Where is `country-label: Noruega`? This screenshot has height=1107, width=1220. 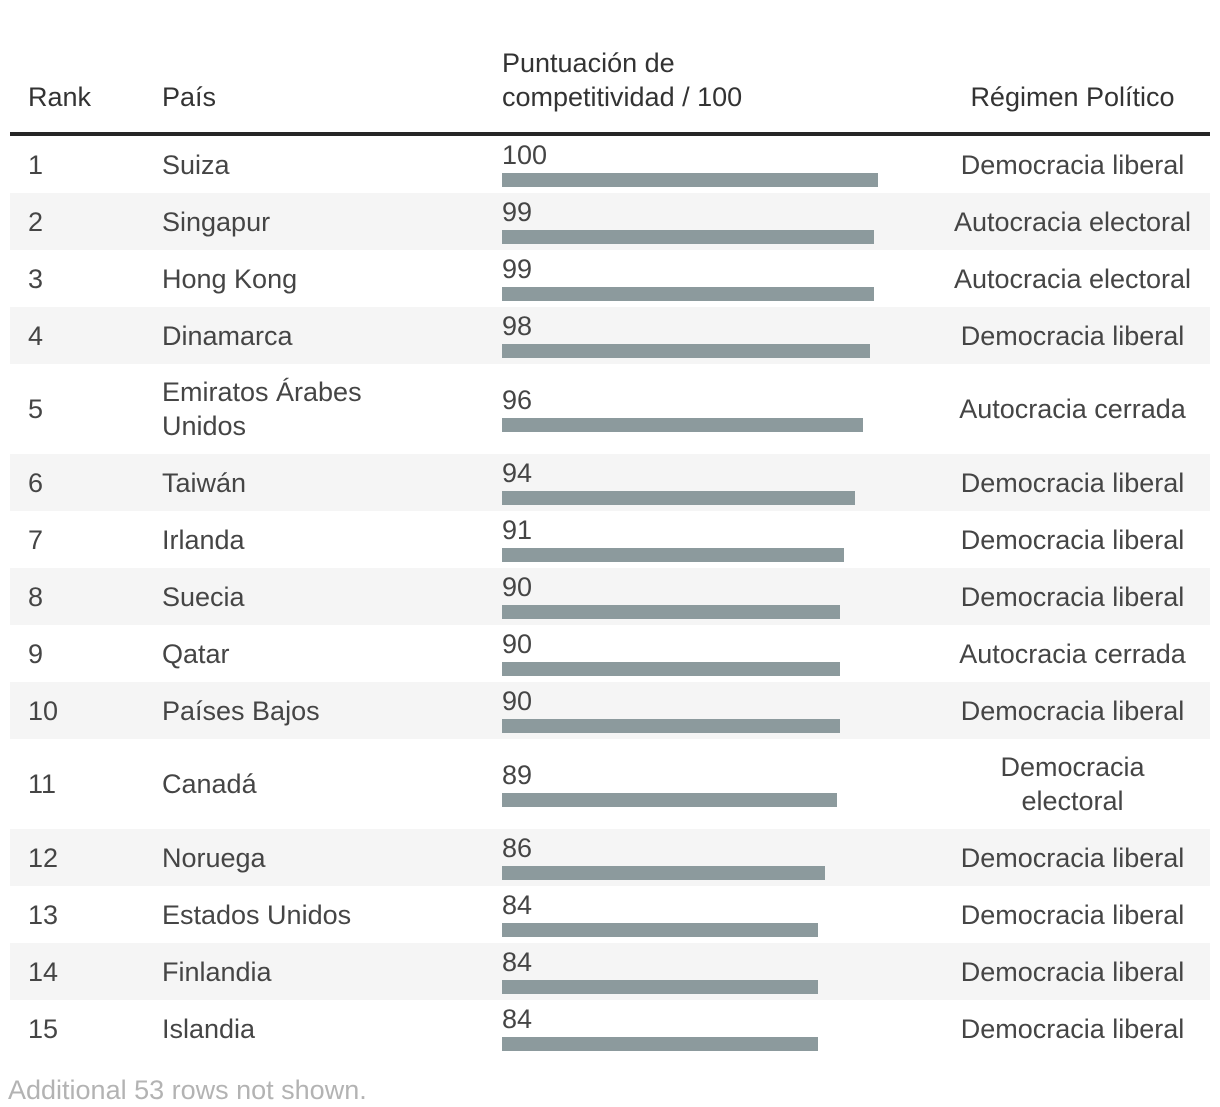 country-label: Noruega is located at coordinates (214, 857).